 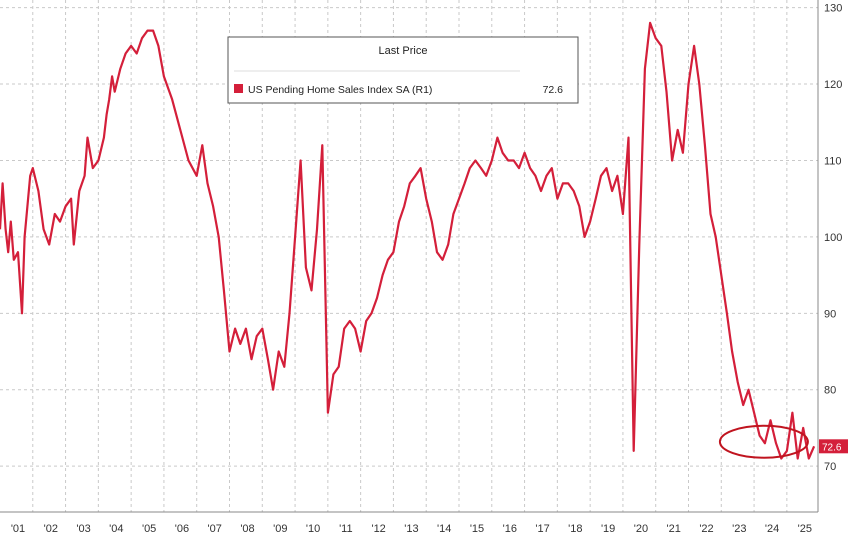 What do you see at coordinates (247, 529) in the screenshot?
I see `x-tick-label: '08` at bounding box center [247, 529].